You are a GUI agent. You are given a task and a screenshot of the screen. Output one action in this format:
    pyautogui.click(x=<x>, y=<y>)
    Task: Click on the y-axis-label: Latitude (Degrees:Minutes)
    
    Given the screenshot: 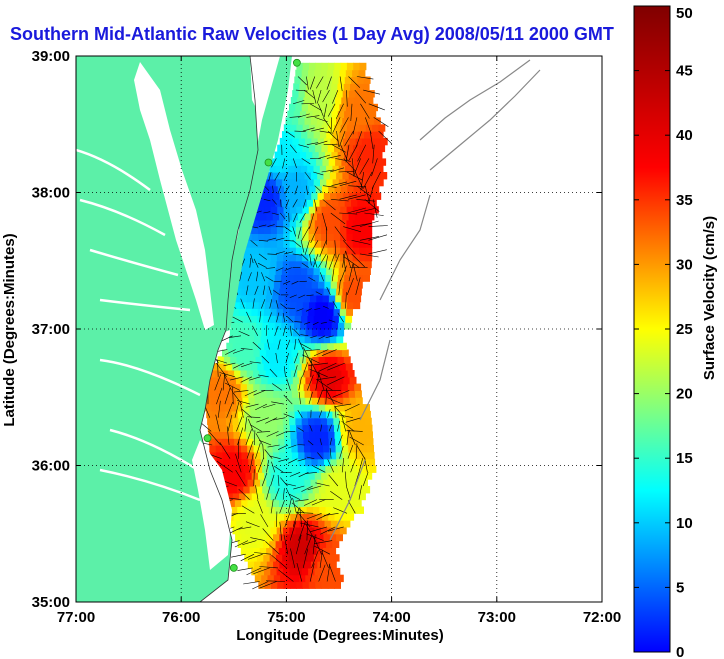 What is the action you would take?
    pyautogui.click(x=9, y=329)
    